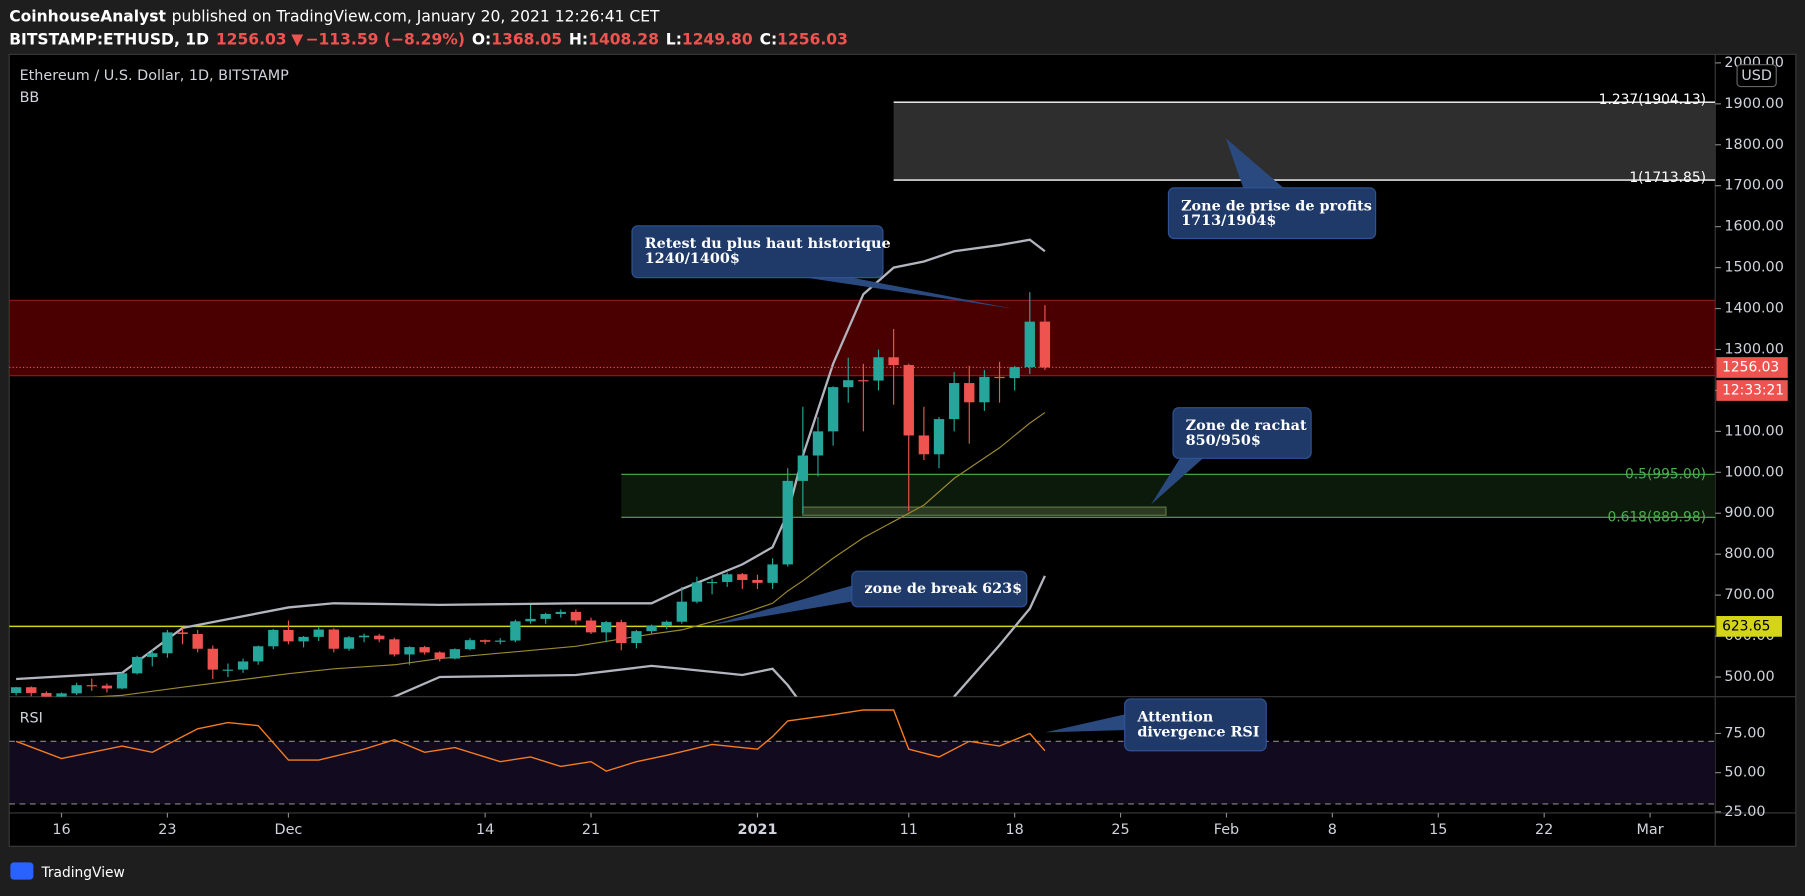  What do you see at coordinates (768, 243) in the screenshot?
I see `callout-text: Retest du plus haut historique` at bounding box center [768, 243].